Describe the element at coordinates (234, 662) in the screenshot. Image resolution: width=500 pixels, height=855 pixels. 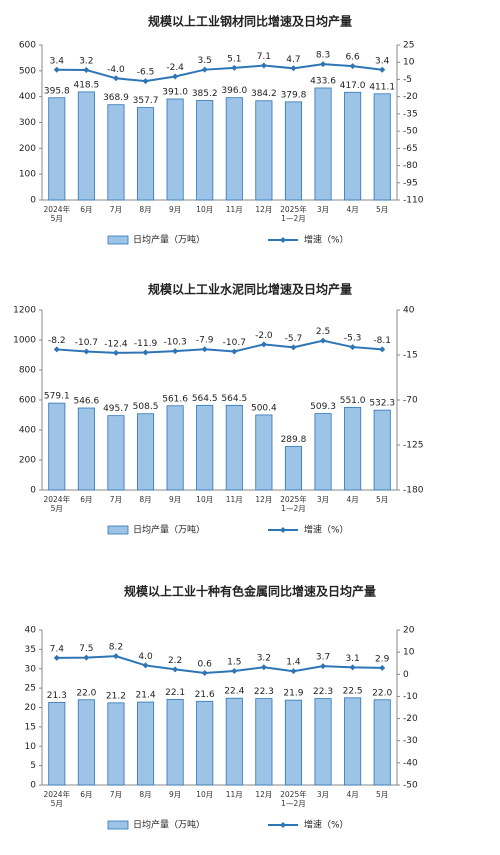
I see `data-label: 1.5` at that location.